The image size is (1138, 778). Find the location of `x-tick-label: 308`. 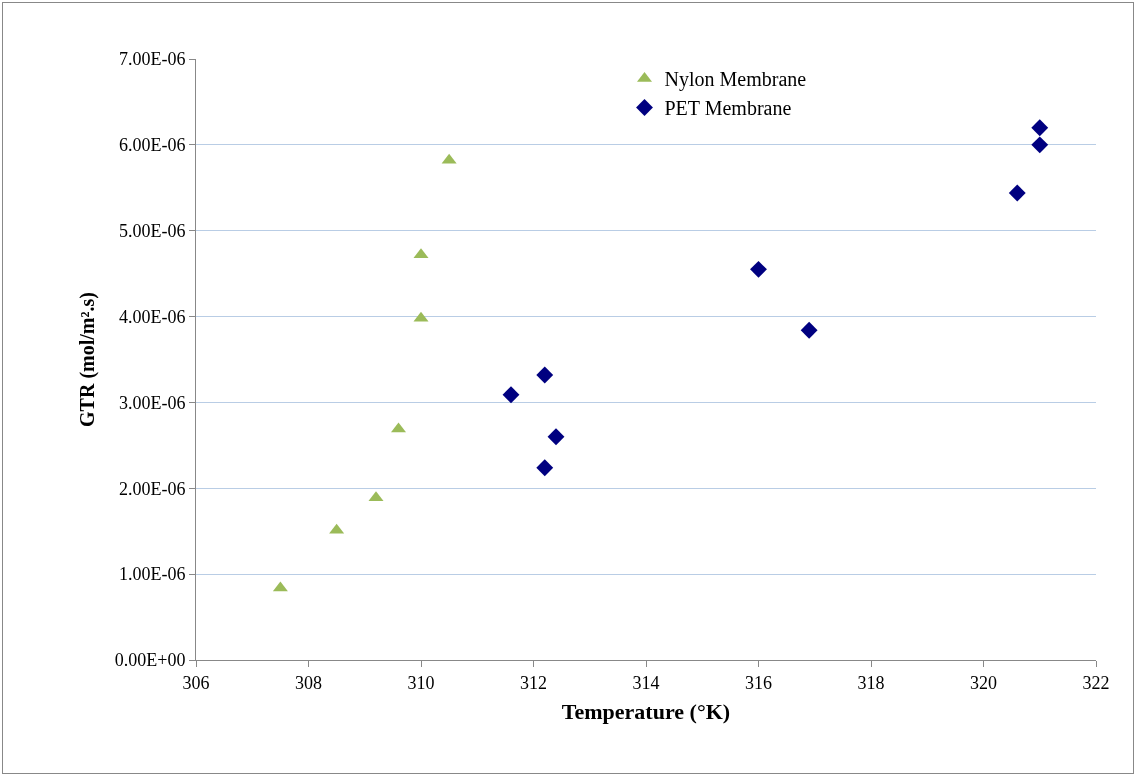

x-tick-label: 308 is located at coordinates (308, 682).